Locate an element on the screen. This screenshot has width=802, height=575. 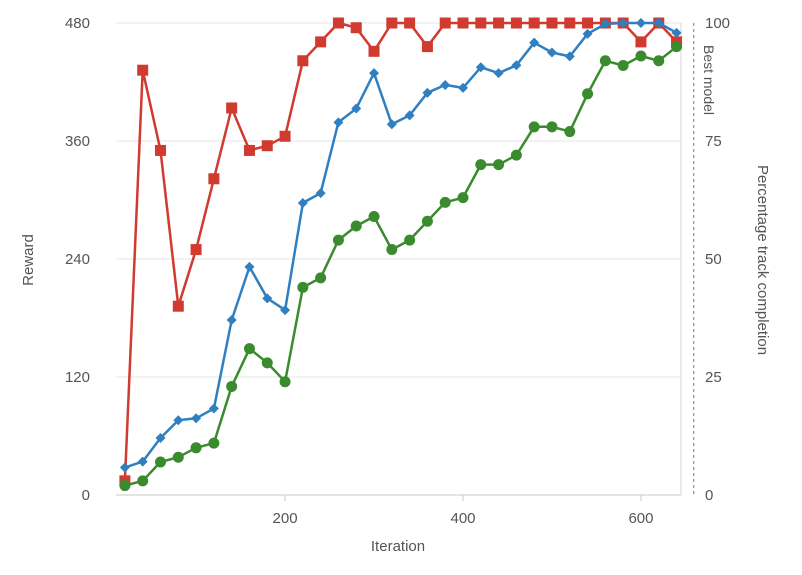
y-tick-label: 240 is located at coordinates (77, 259).